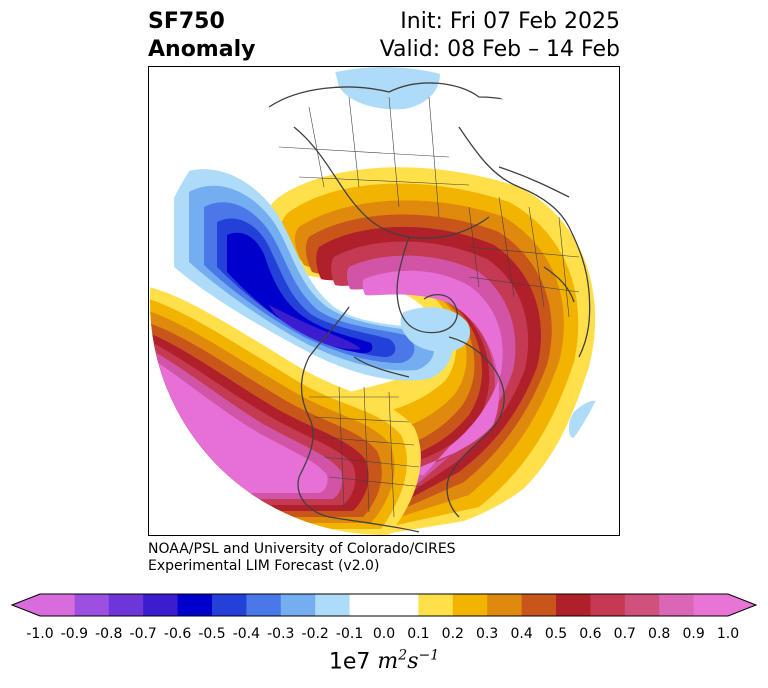 Image resolution: width=768 pixels, height=688 pixels. I want to click on colorbar-tick-label: -0.2, so click(315, 634).